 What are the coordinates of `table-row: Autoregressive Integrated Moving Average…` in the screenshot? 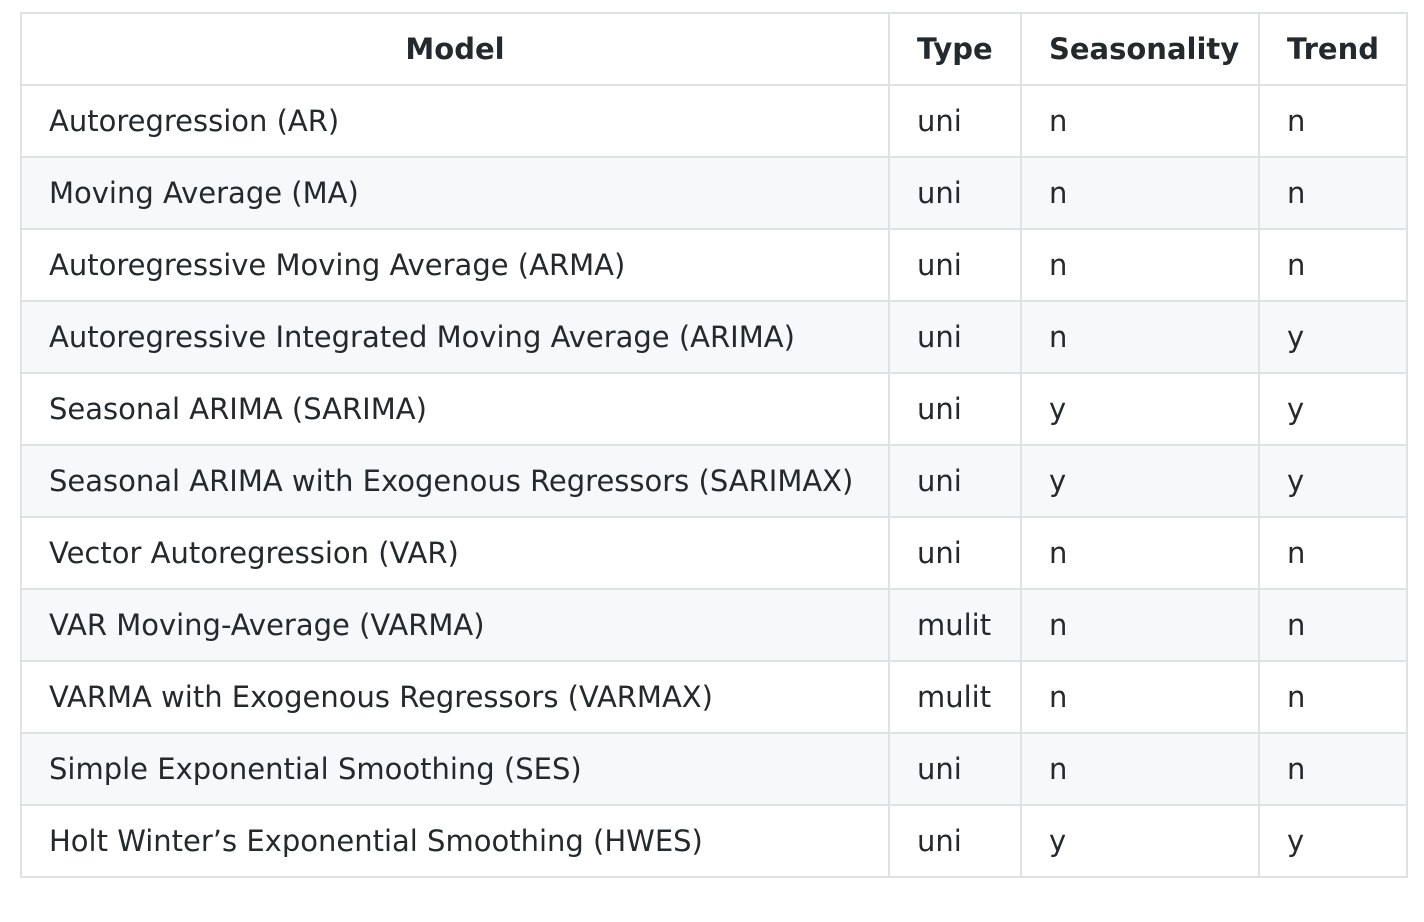 It's located at (714, 337).